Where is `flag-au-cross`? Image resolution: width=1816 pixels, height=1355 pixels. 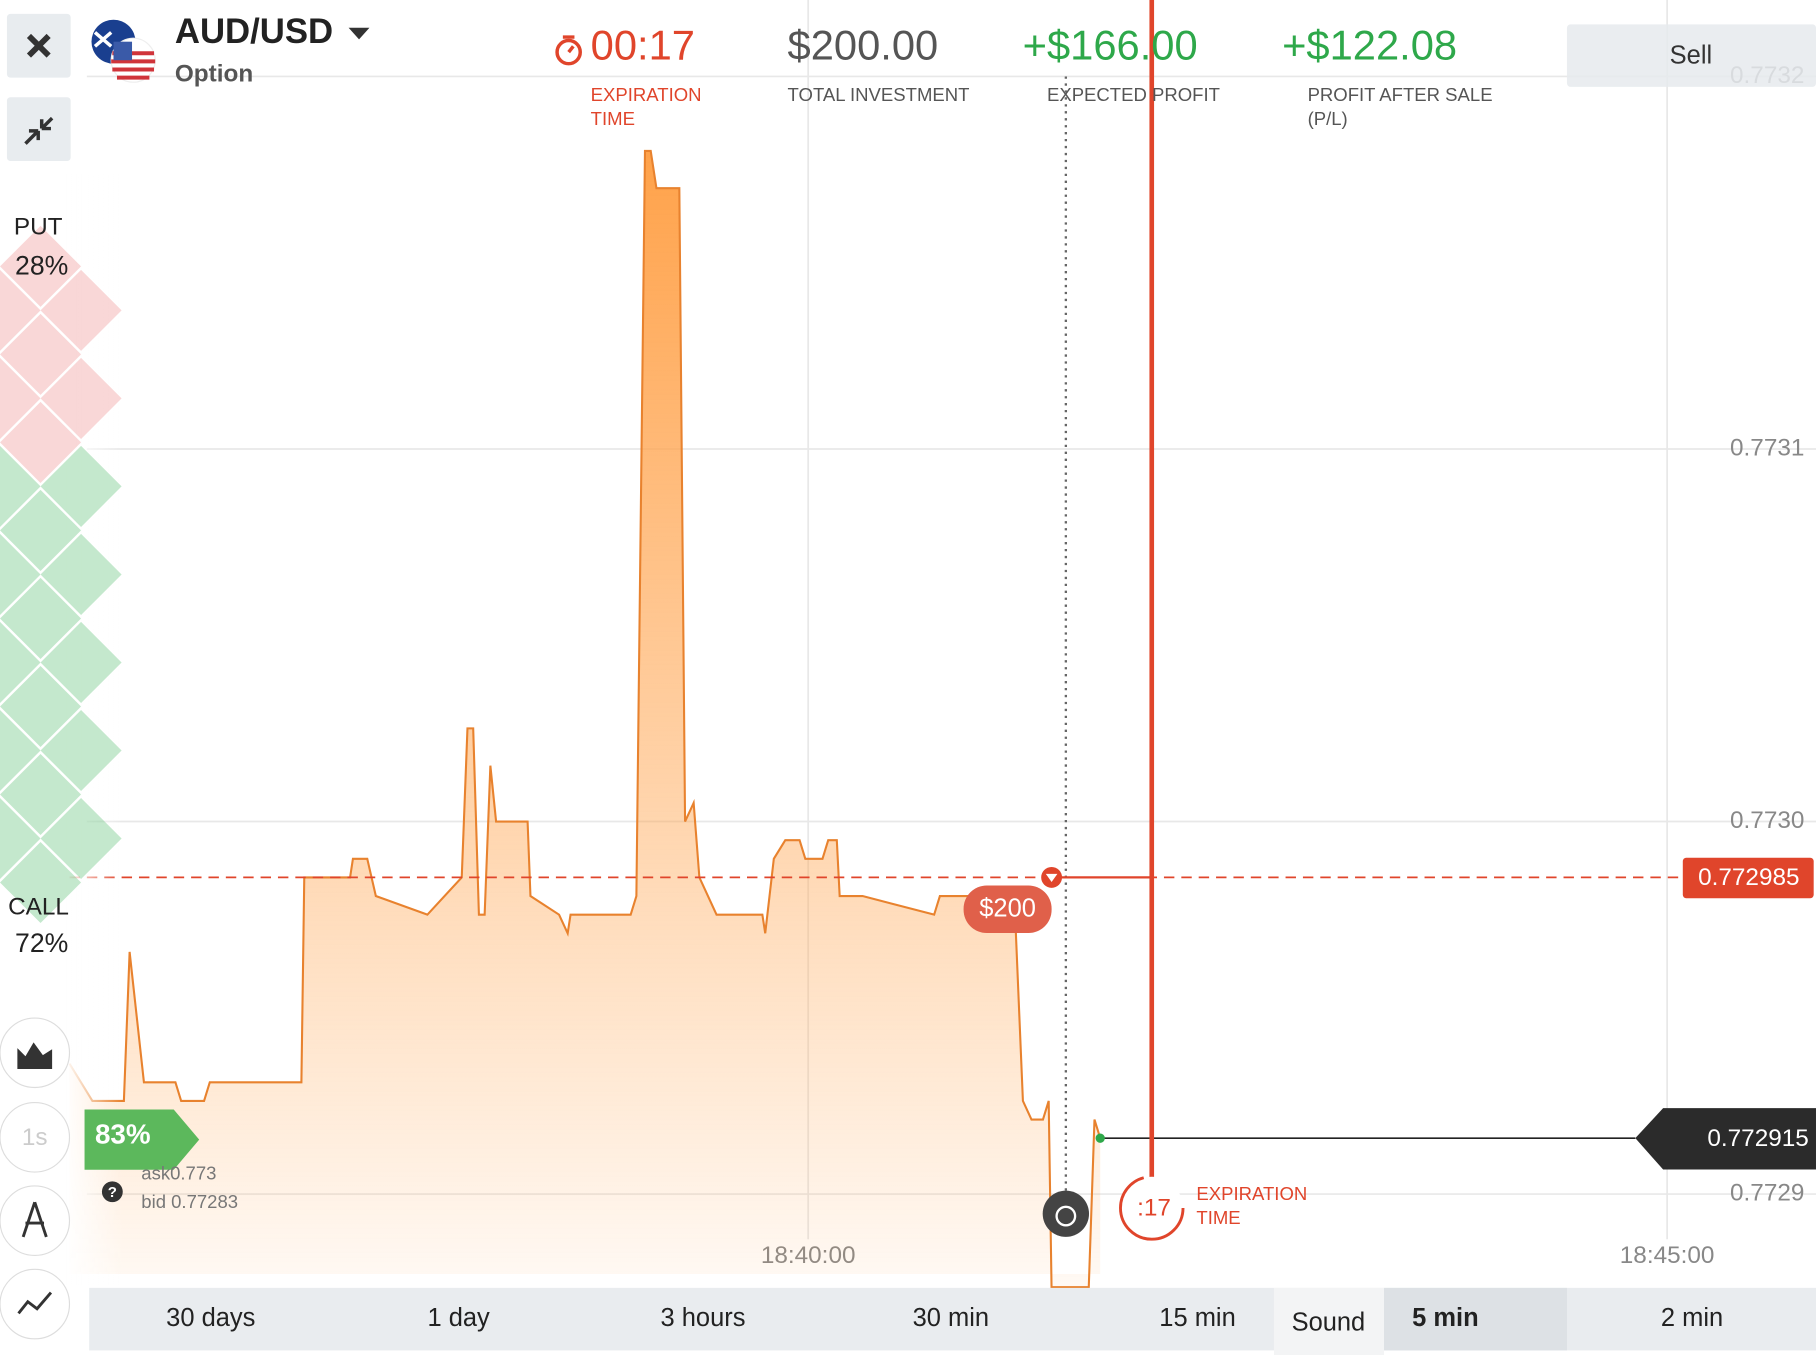 flag-au-cross is located at coordinates (103, 39).